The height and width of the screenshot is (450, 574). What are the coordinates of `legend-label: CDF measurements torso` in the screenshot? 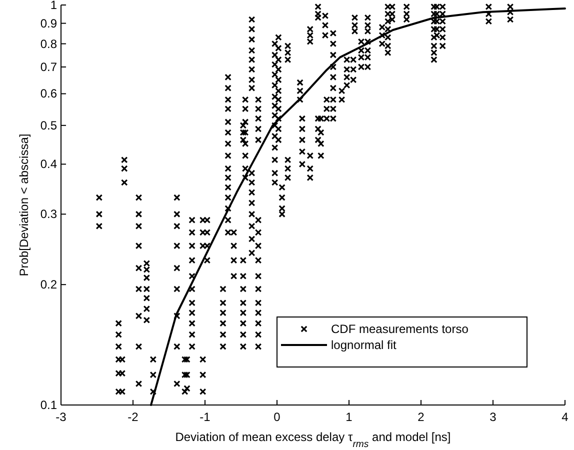 It's located at (400, 329).